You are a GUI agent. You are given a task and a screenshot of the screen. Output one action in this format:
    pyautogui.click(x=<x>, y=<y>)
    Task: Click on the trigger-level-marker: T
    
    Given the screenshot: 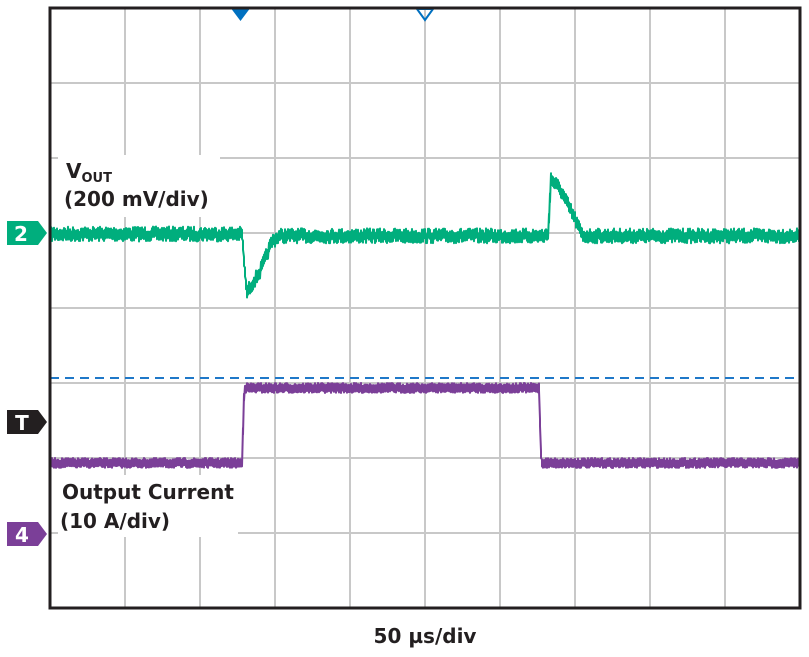 What is the action you would take?
    pyautogui.click(x=27, y=422)
    